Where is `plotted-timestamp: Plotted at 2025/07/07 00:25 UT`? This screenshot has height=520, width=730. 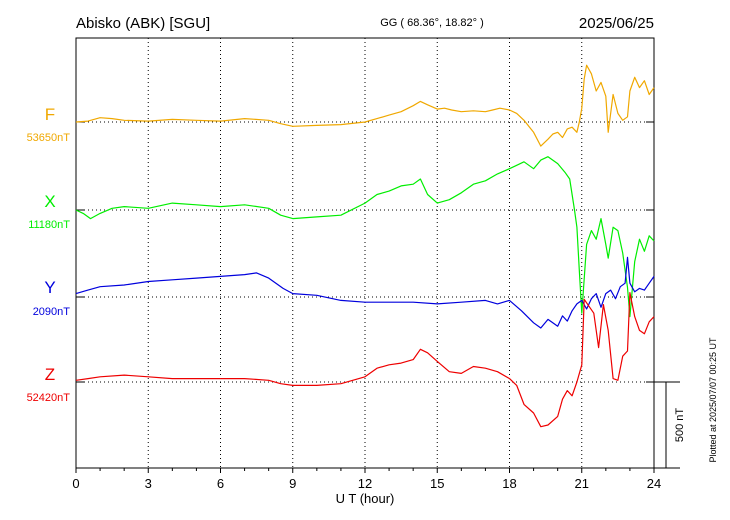 plotted-timestamp: Plotted at 2025/07/07 00:25 UT is located at coordinates (713, 400).